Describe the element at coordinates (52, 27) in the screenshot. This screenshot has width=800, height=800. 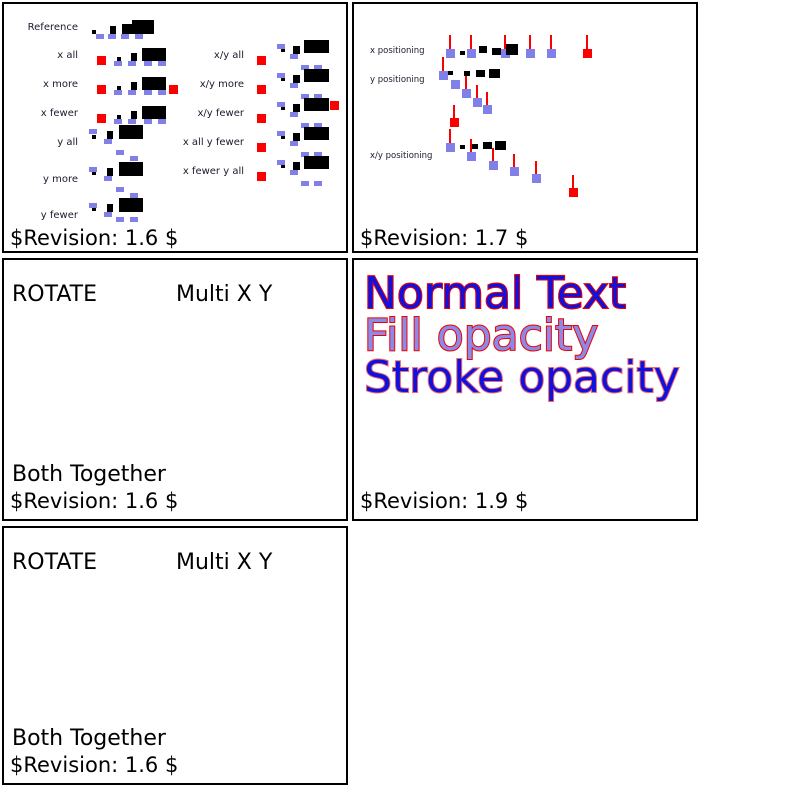
I see `align-row-label: Reference` at that location.